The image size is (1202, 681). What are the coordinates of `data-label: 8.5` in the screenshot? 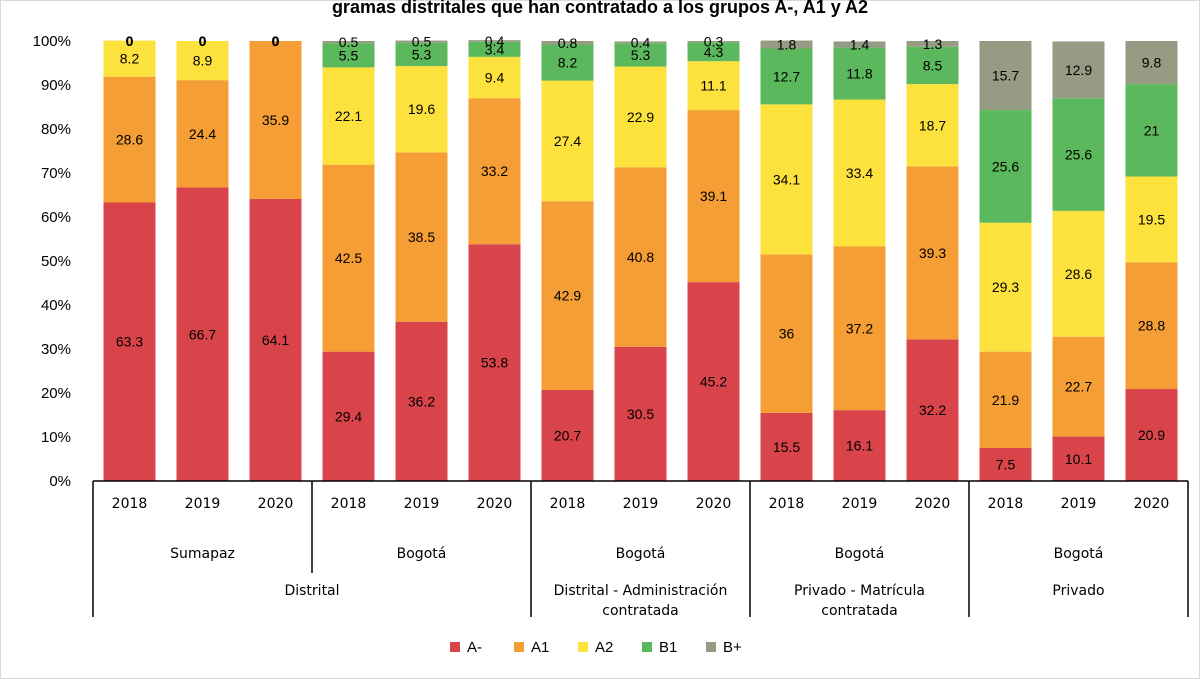 It's located at (933, 65).